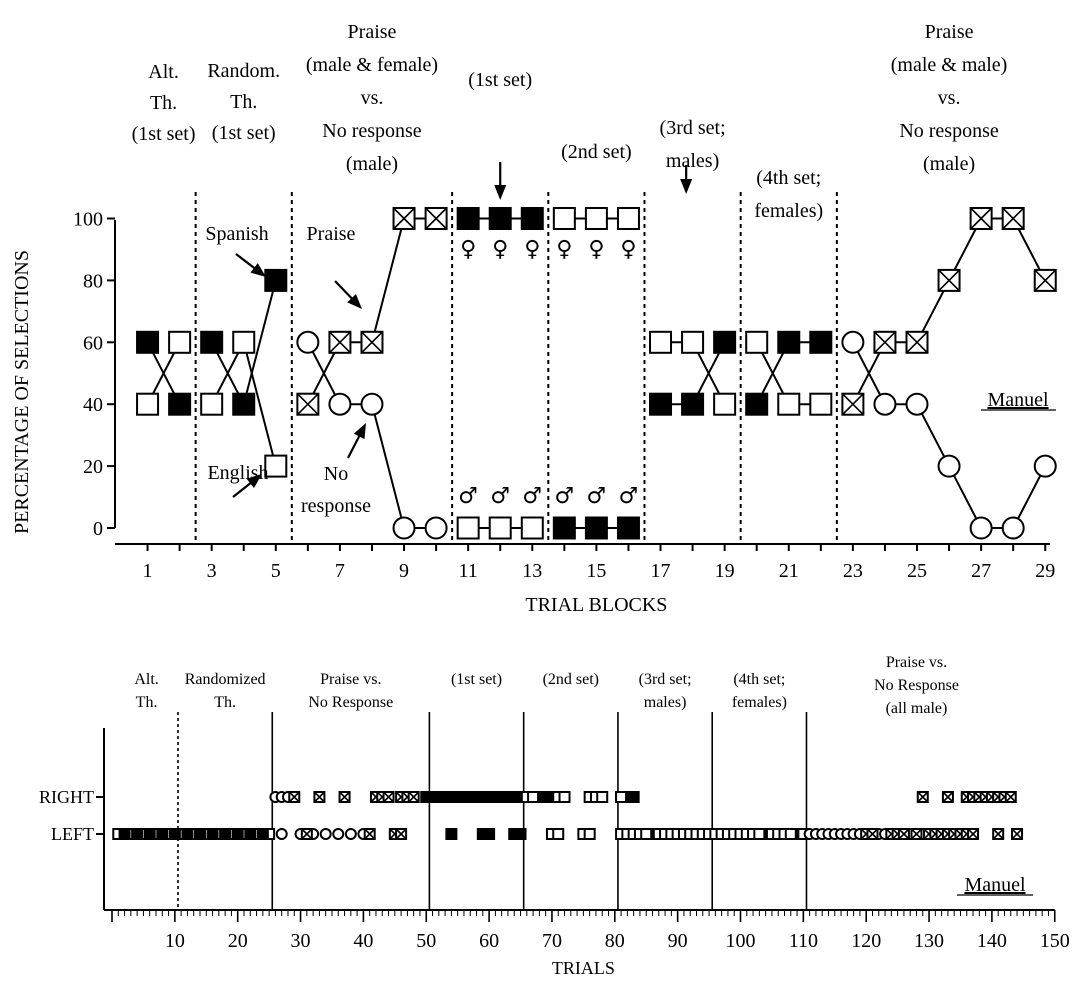 The image size is (1079, 984). I want to click on x-tick-label: 40, so click(363, 941).